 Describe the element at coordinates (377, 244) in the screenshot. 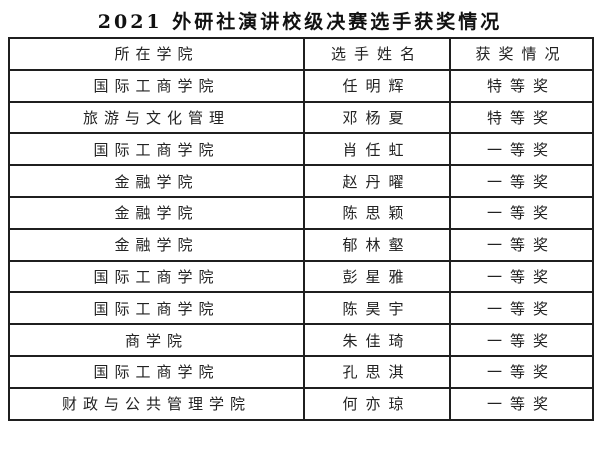

I see `name-cell: 郁林壑` at that location.